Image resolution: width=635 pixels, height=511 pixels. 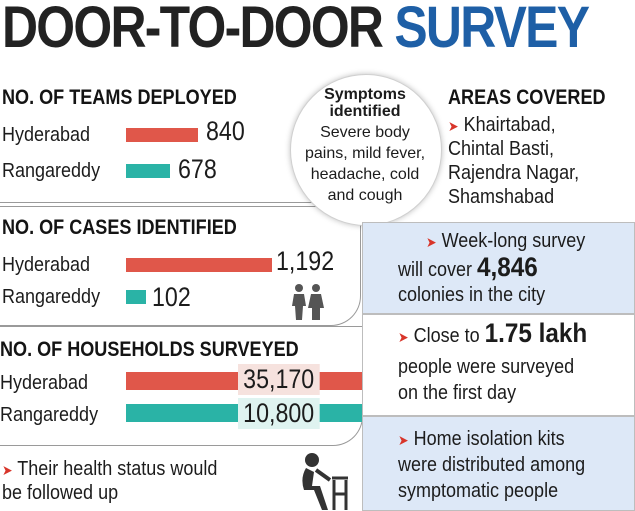 I want to click on fact1-line2: will cover 4,846, so click(x=468, y=267).